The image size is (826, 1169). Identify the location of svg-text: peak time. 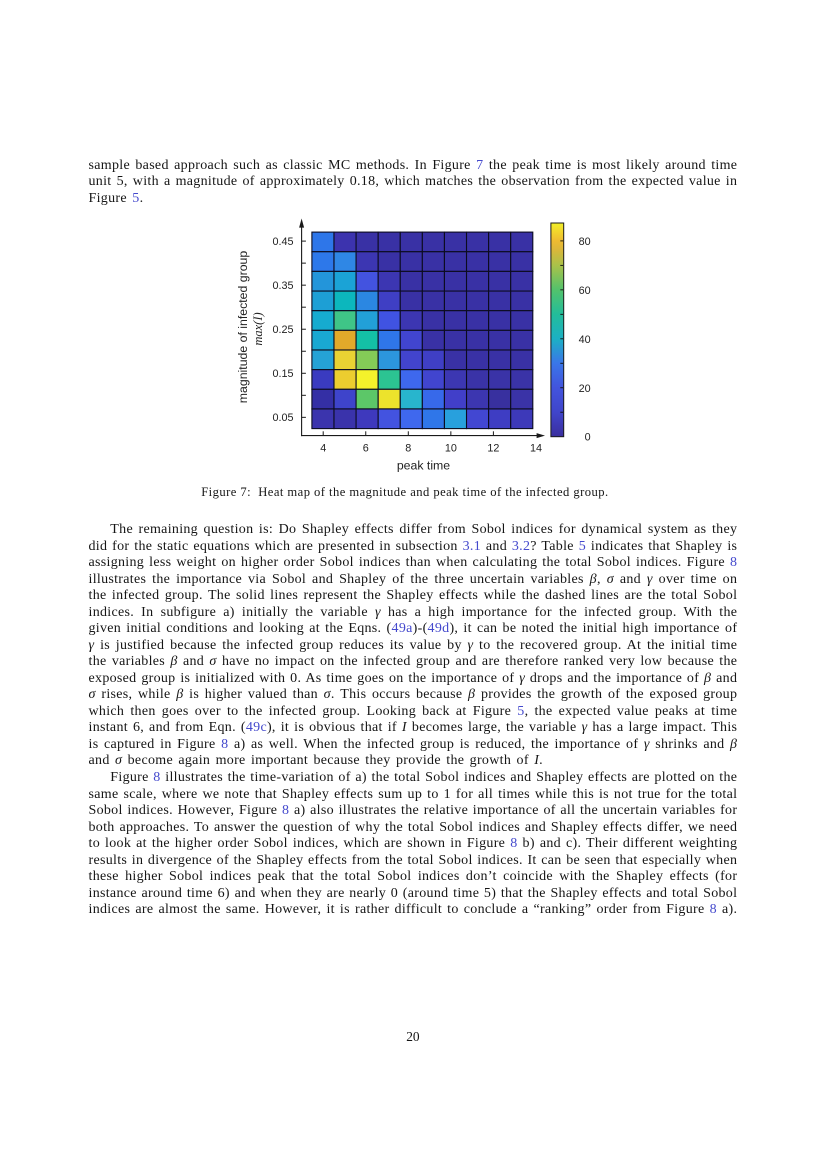
(423, 466).